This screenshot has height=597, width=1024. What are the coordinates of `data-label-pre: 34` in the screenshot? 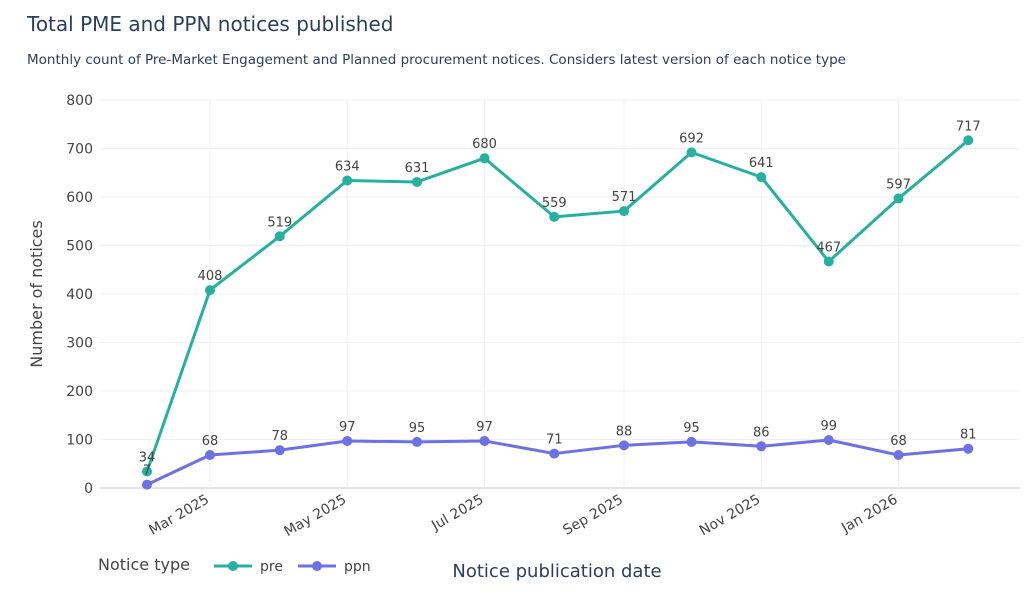 It's located at (147, 458).